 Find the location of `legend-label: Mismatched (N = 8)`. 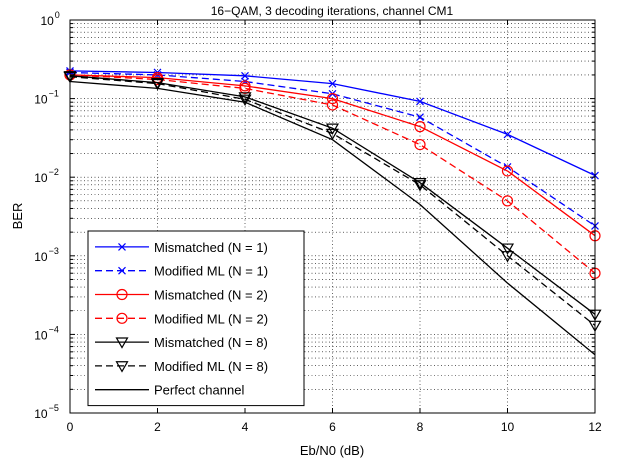

legend-label: Mismatched (N = 8) is located at coordinates (211, 342).